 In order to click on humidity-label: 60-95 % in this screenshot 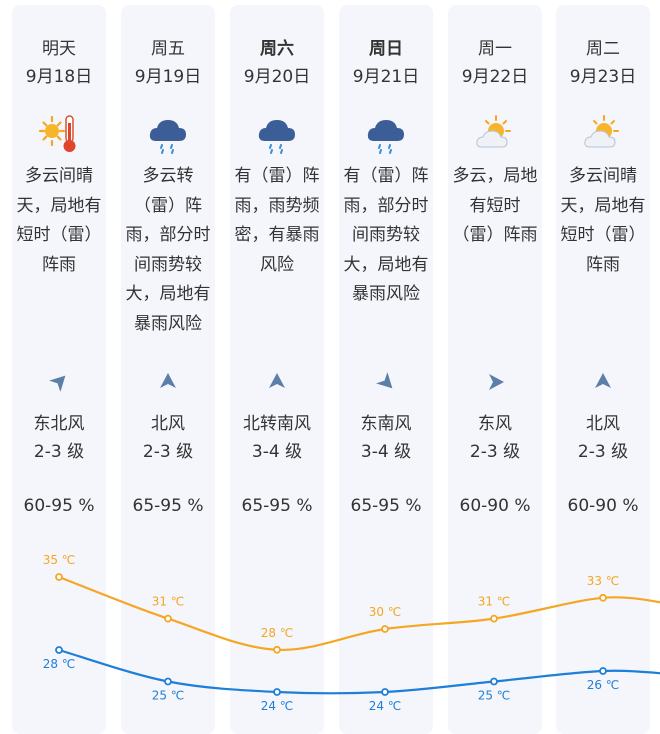, I will do `click(59, 506)`.